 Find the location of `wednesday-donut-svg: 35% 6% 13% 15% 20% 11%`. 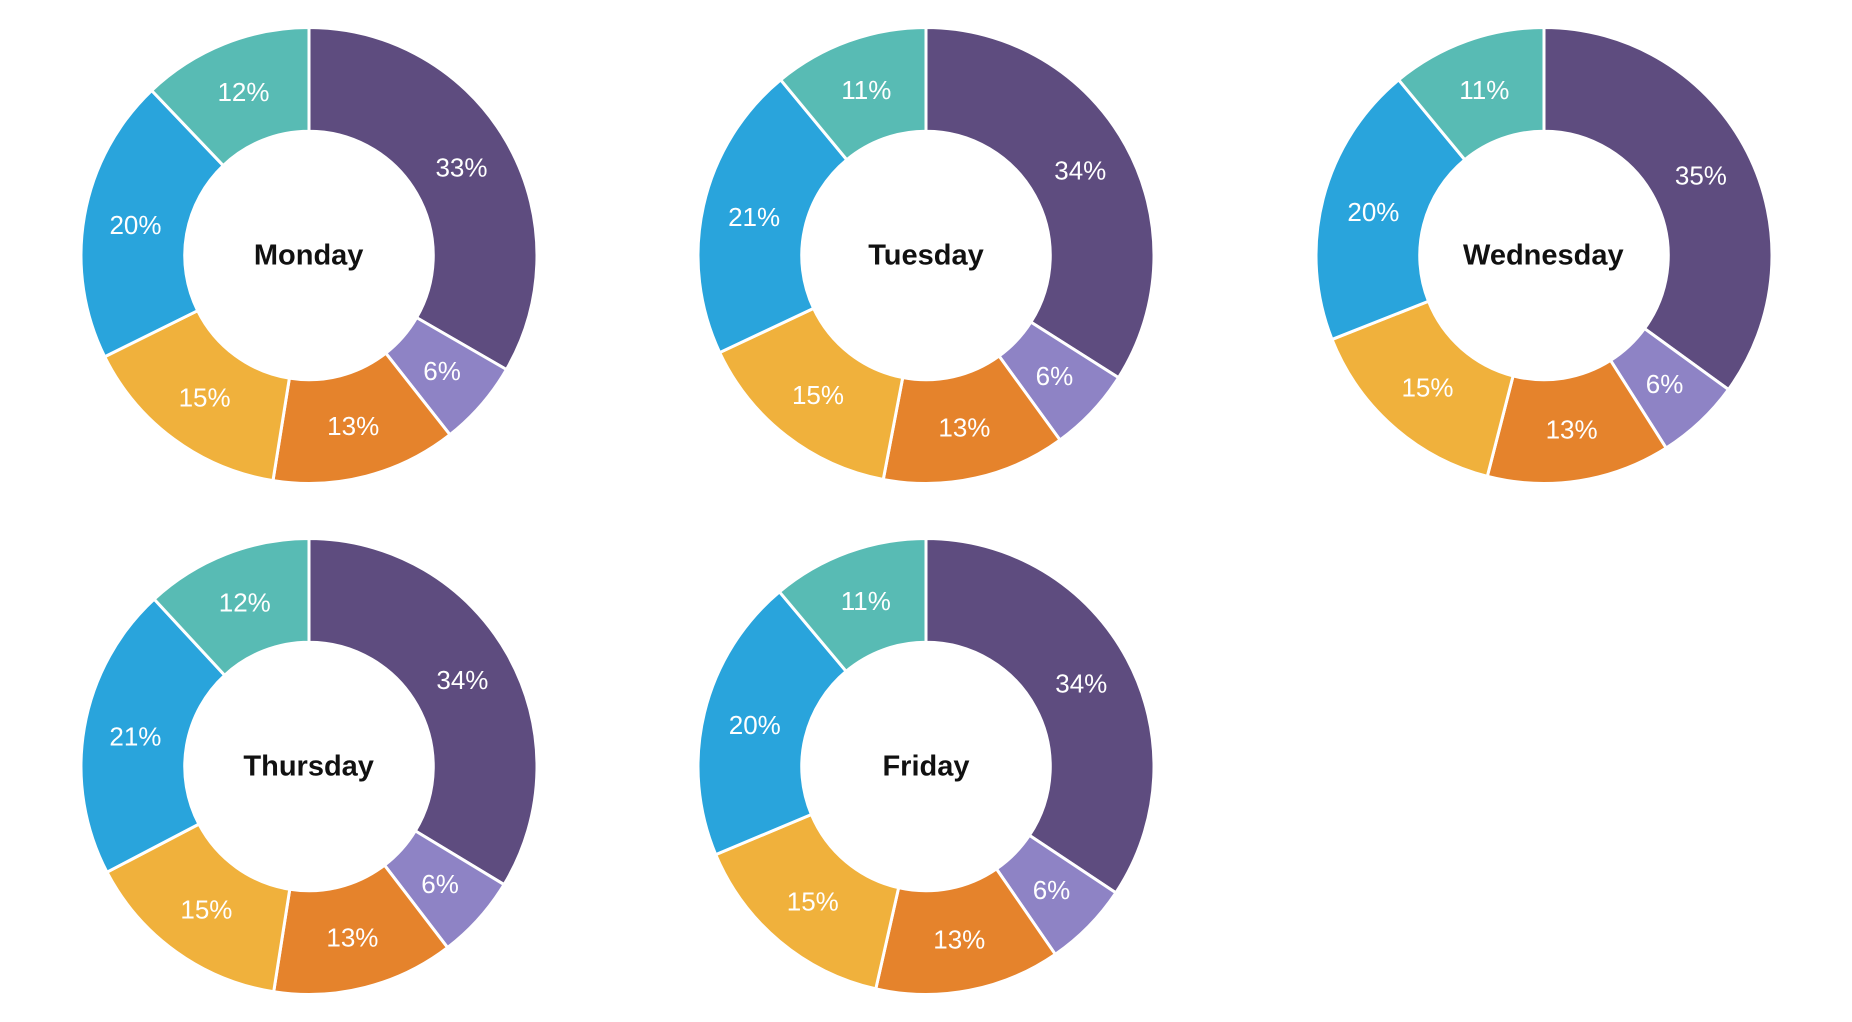

wednesday-donut-svg: 35% 6% 13% 15% 20% 11% is located at coordinates (1544, 255).